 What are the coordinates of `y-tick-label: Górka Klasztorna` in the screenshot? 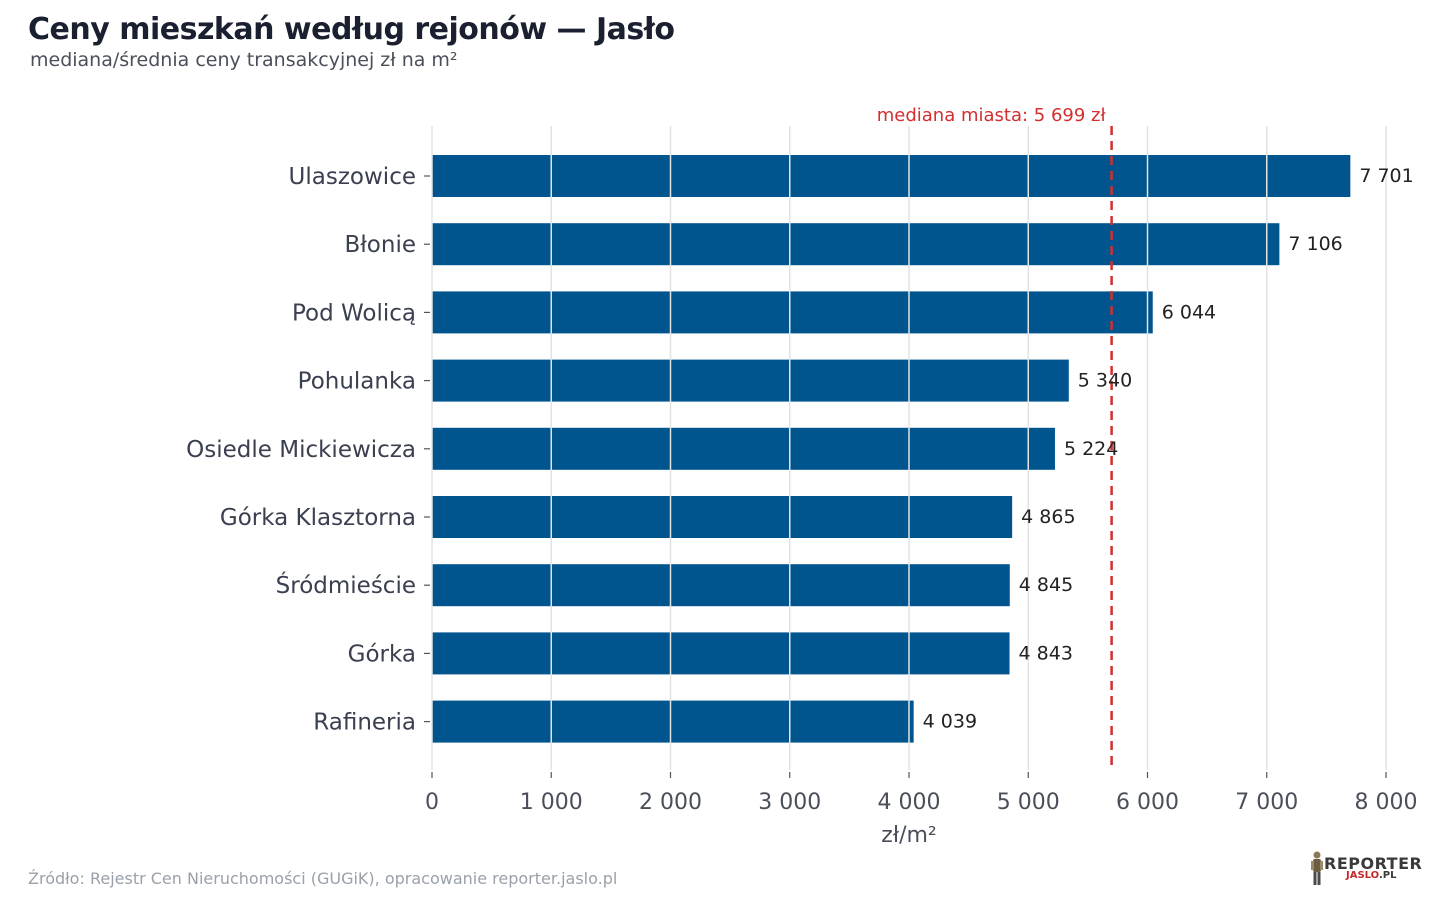 It's located at (318, 518).